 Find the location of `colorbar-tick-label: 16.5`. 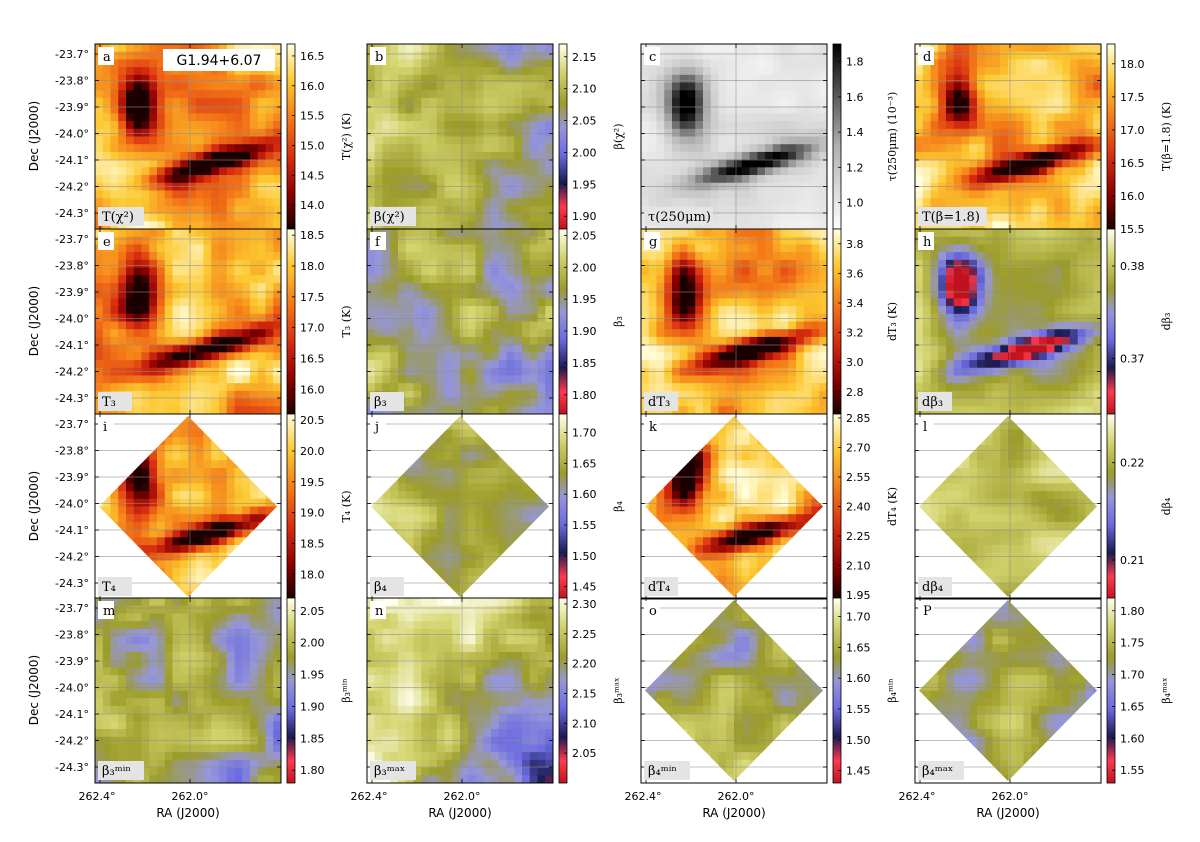

colorbar-tick-label: 16.5 is located at coordinates (312, 56).